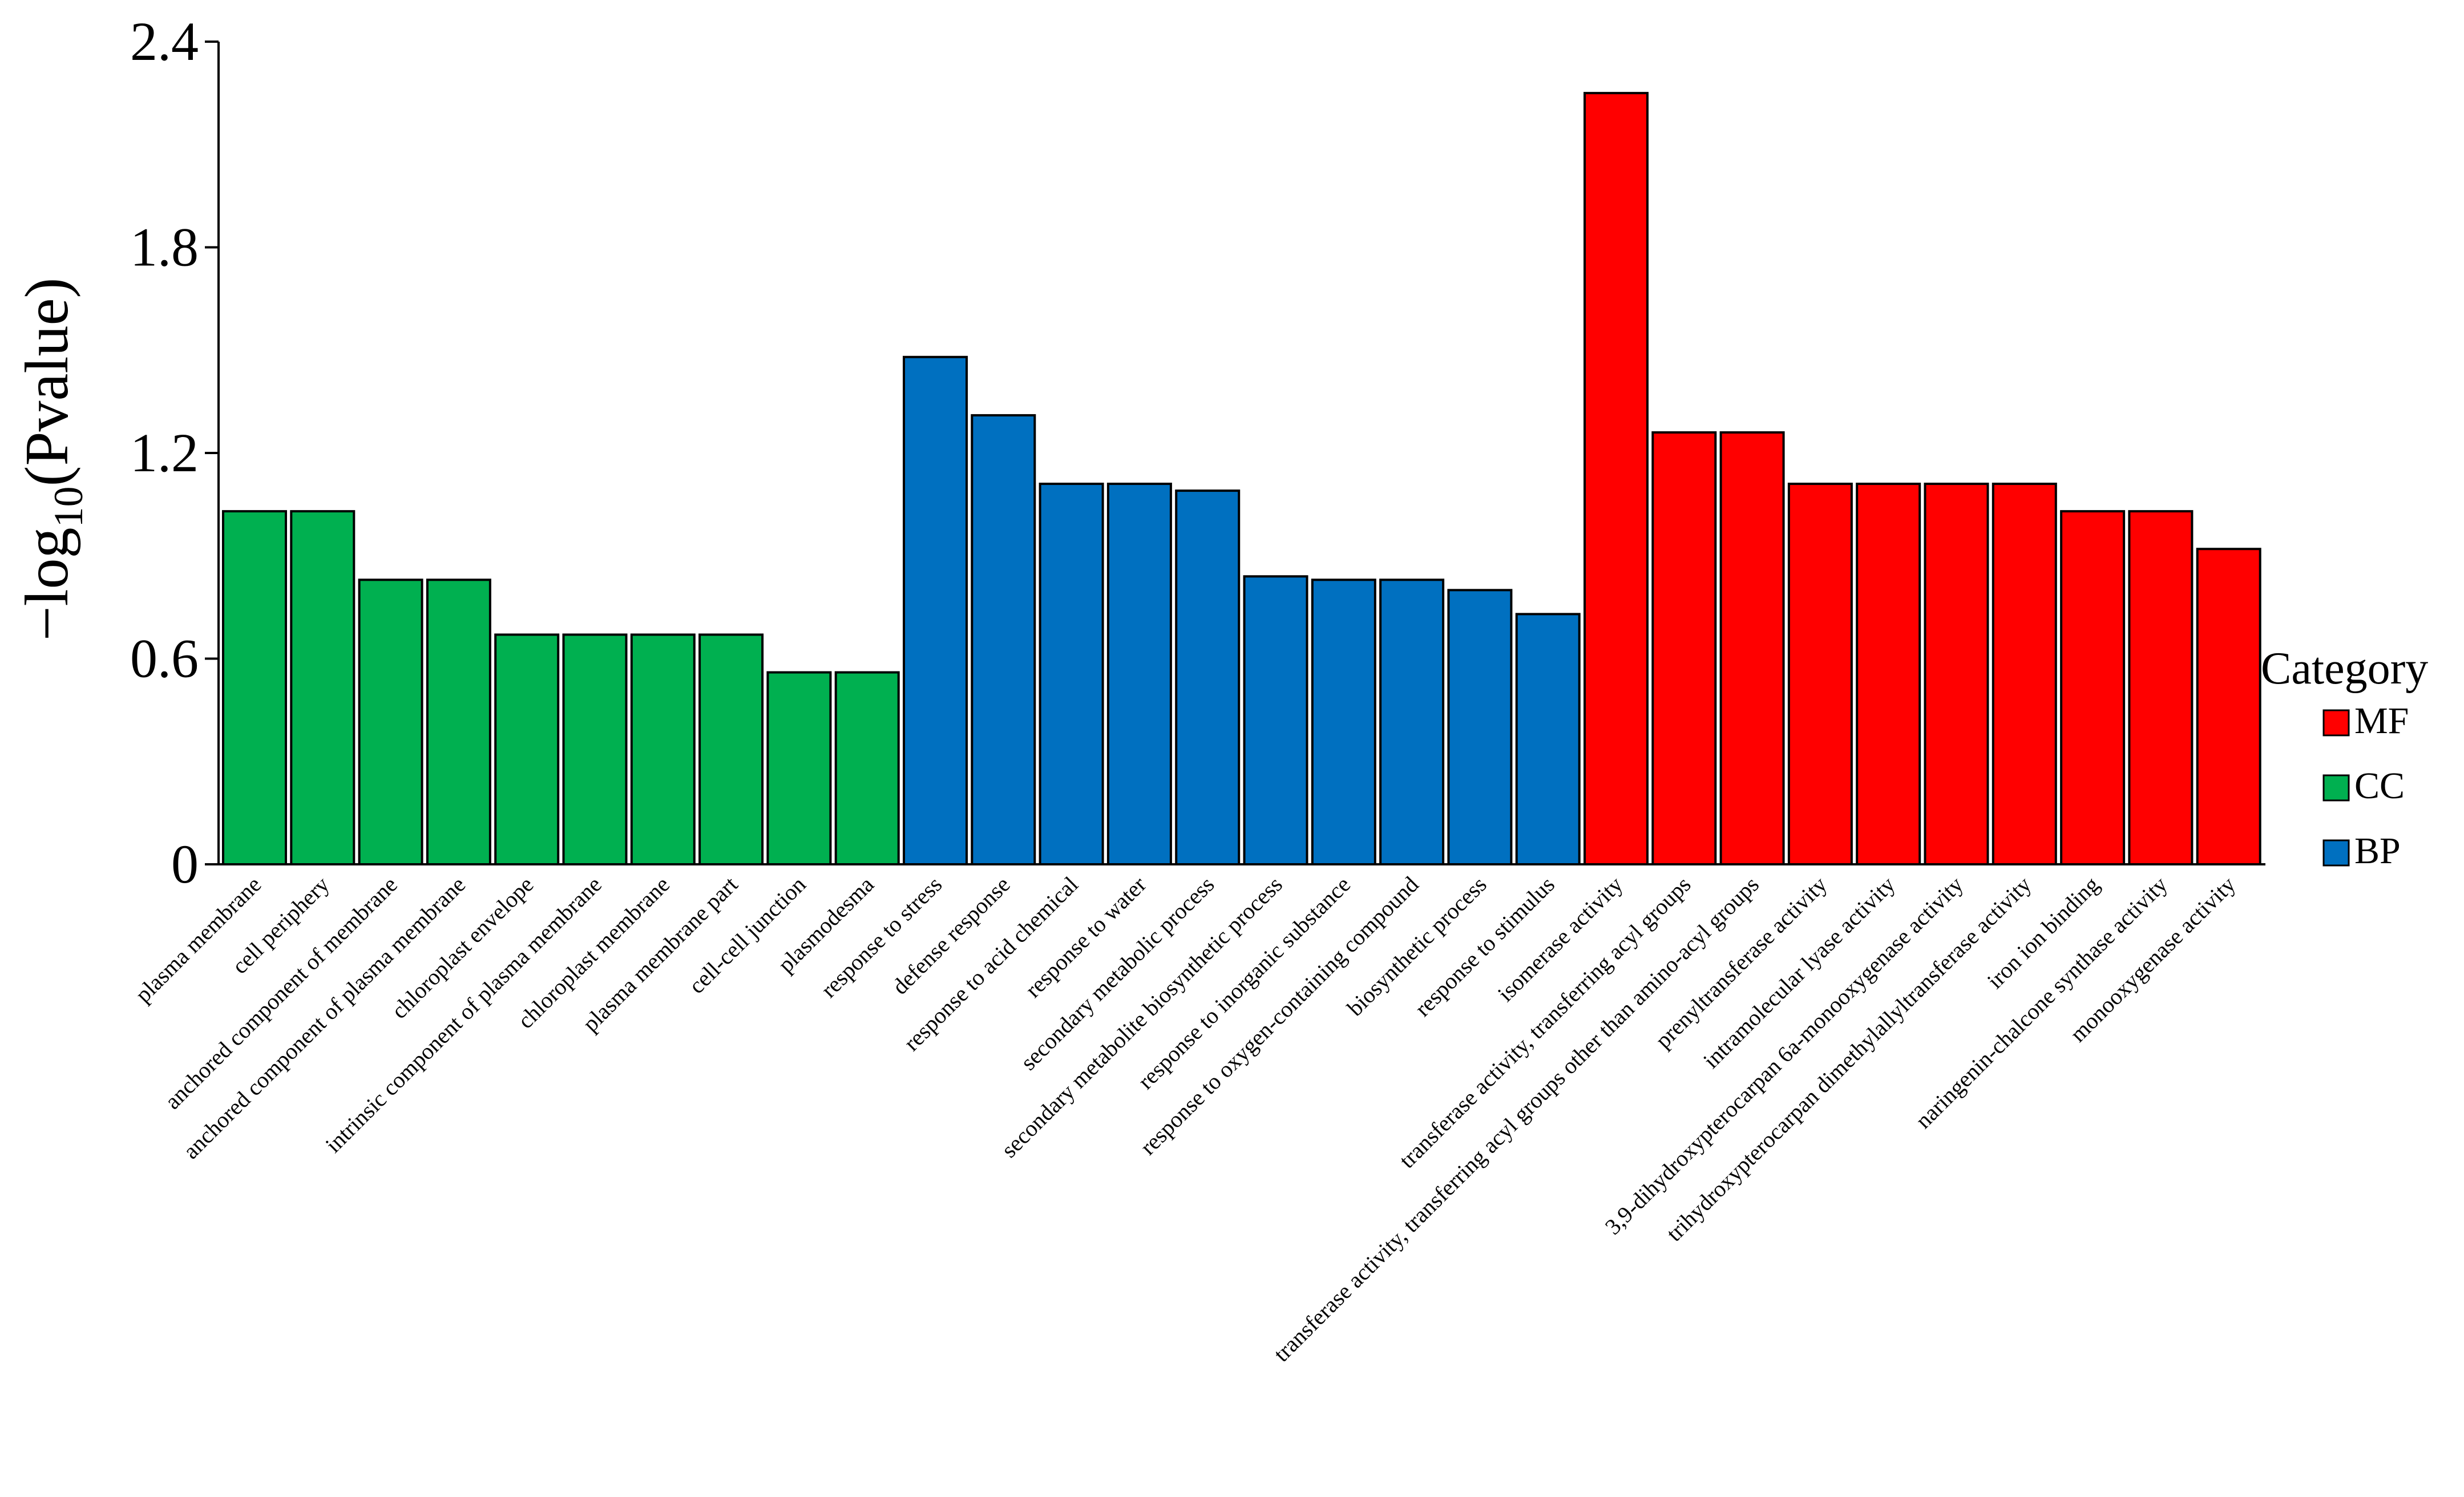 This screenshot has height=1497, width=2464. What do you see at coordinates (164, 659) in the screenshot?
I see `y-tick-label-2: 0.6` at bounding box center [164, 659].